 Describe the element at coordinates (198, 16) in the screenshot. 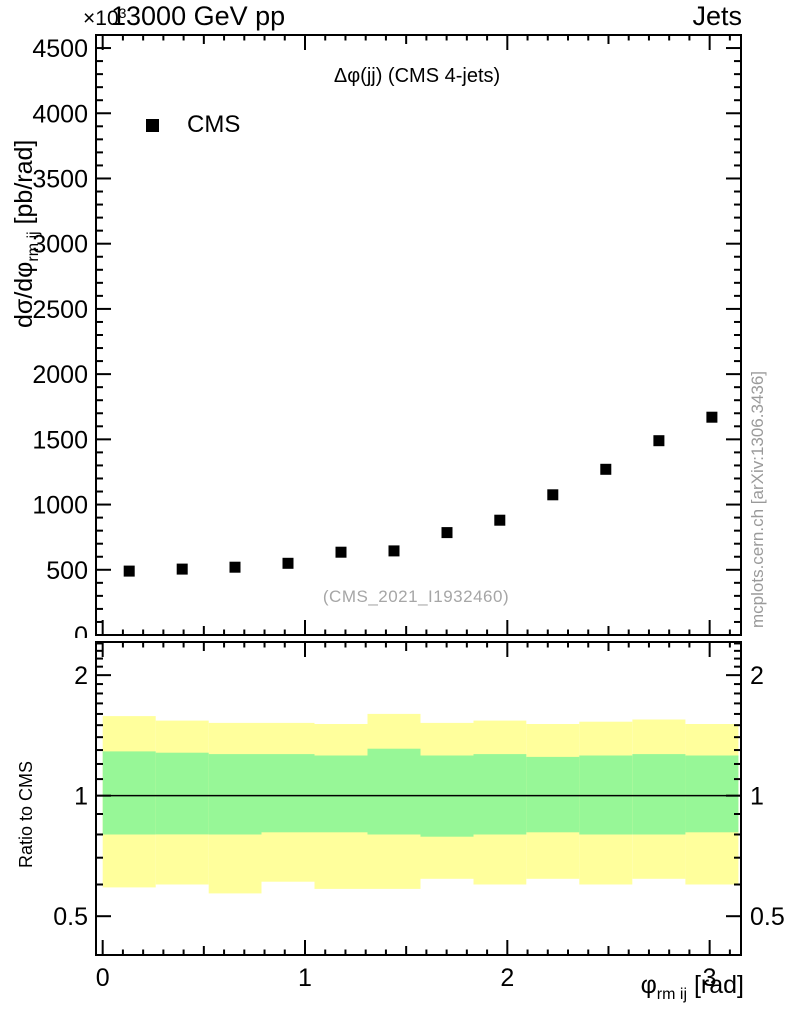

I see `page-title: 13000 GeV pp` at that location.